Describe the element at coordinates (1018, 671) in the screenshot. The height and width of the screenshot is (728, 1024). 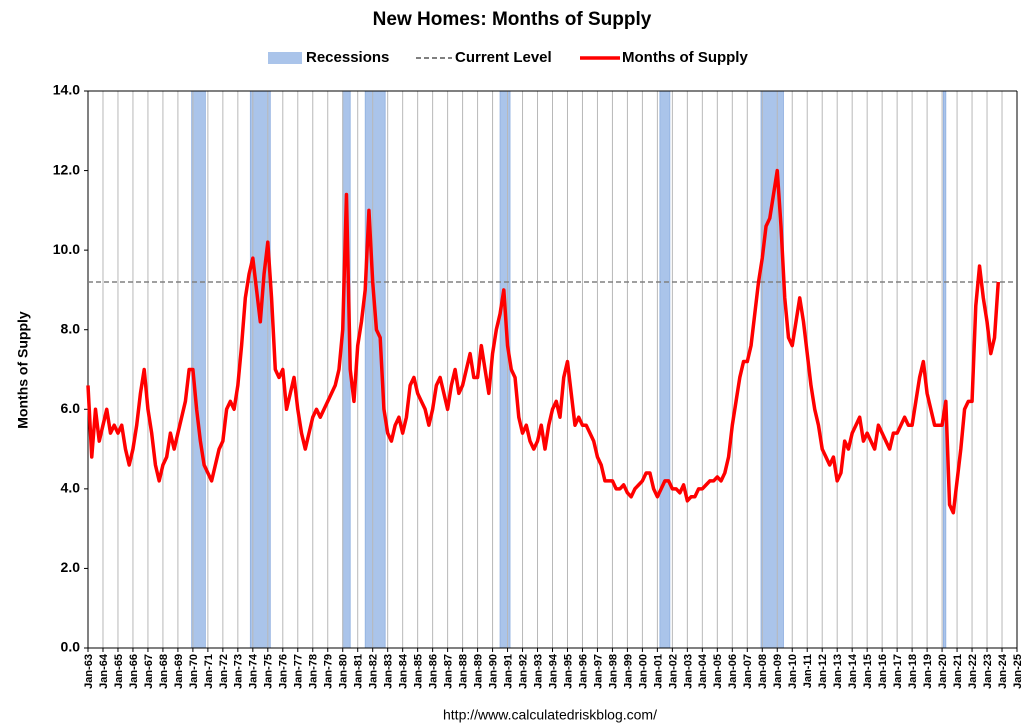
I see `x-tick-label: Jan-25` at that location.